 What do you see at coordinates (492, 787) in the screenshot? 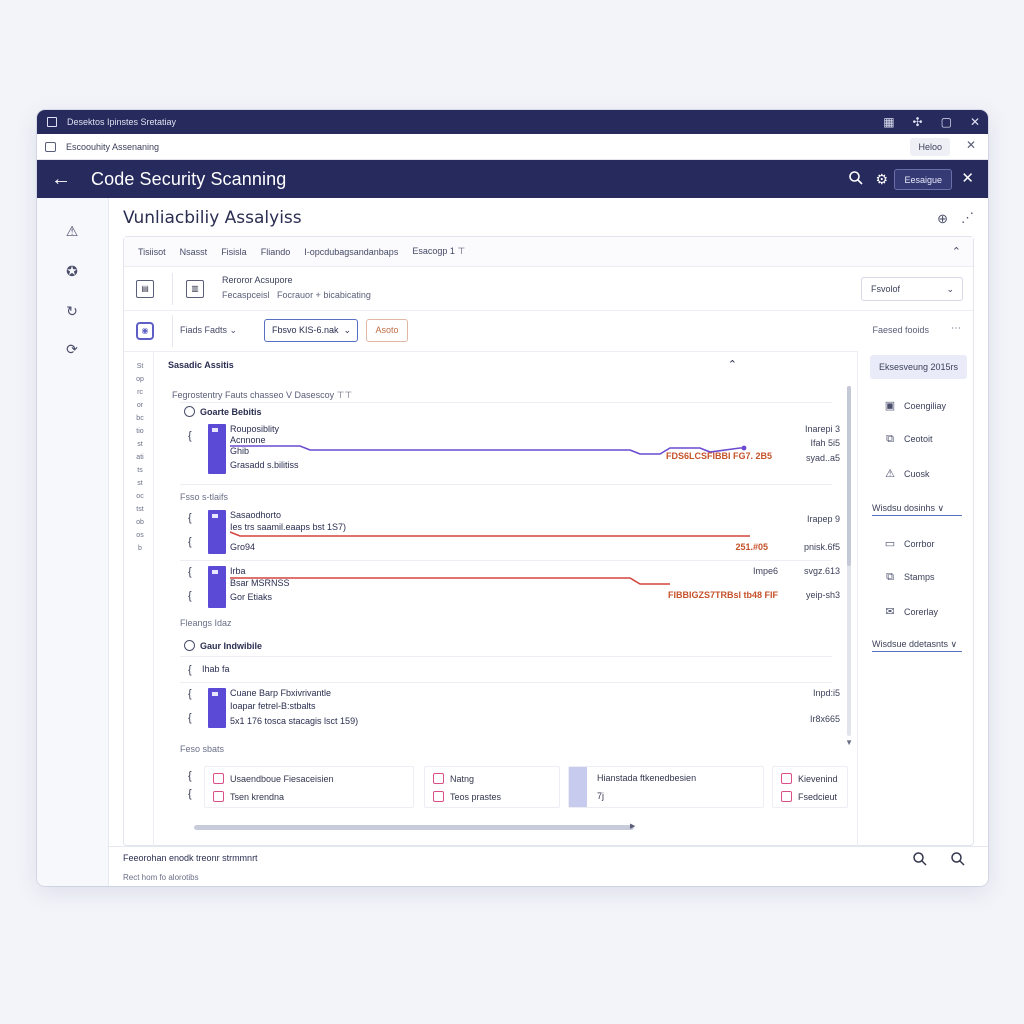
I see `summary-card: Natng Teos prastes` at bounding box center [492, 787].